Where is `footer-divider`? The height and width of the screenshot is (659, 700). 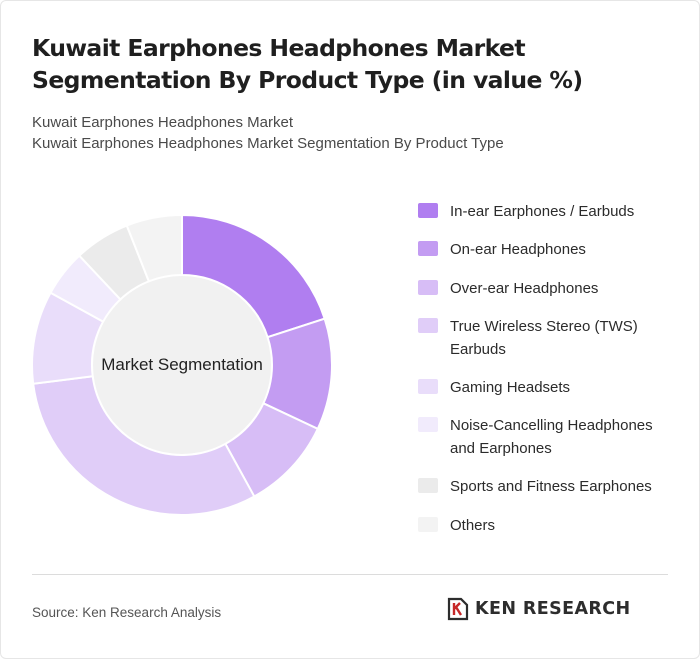
footer-divider is located at coordinates (350, 574).